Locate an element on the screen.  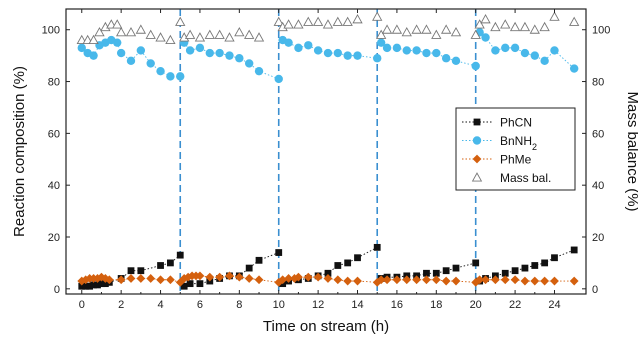
y-tick-label: 0 is located at coordinates (57, 290).